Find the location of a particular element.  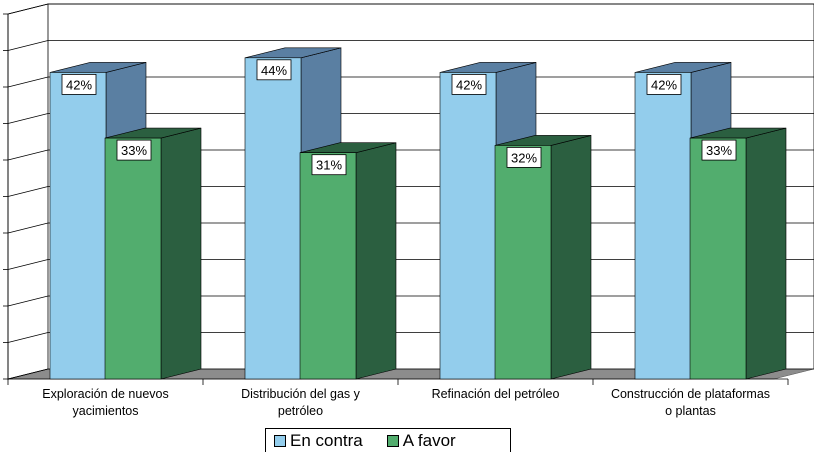

category-label-line: yacimientos is located at coordinates (105, 411).